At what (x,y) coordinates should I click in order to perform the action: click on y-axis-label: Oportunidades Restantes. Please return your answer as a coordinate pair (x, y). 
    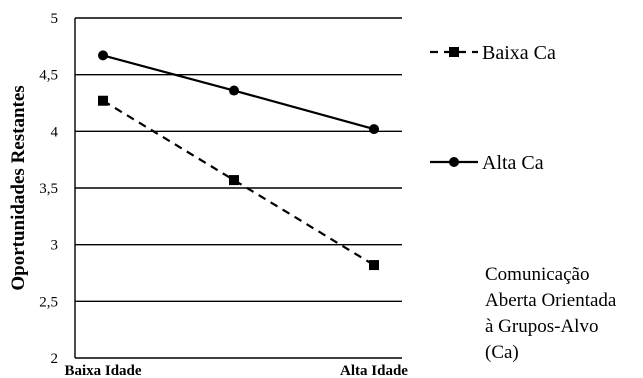
    Looking at the image, I should click on (18, 187).